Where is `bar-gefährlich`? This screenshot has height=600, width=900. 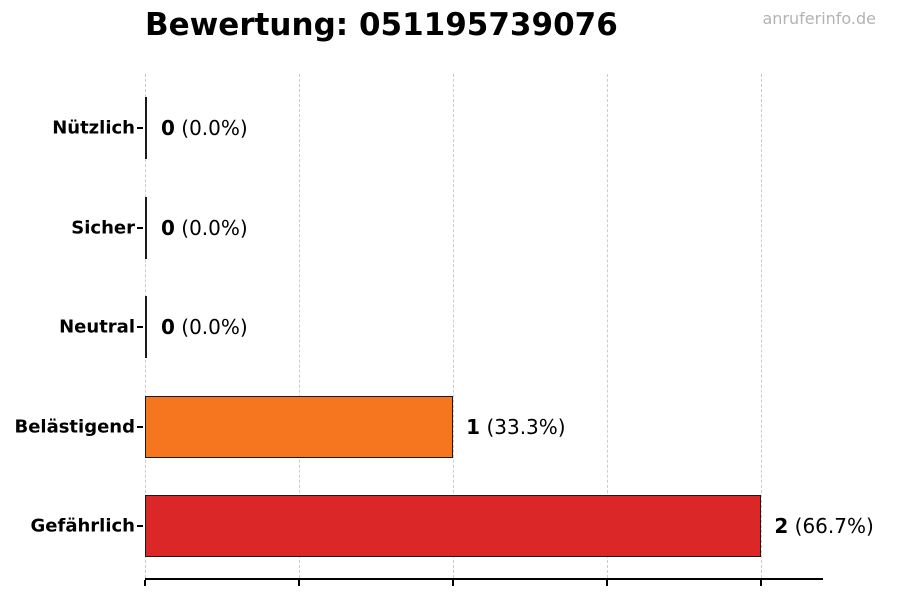
bar-gefährlich is located at coordinates (453, 526).